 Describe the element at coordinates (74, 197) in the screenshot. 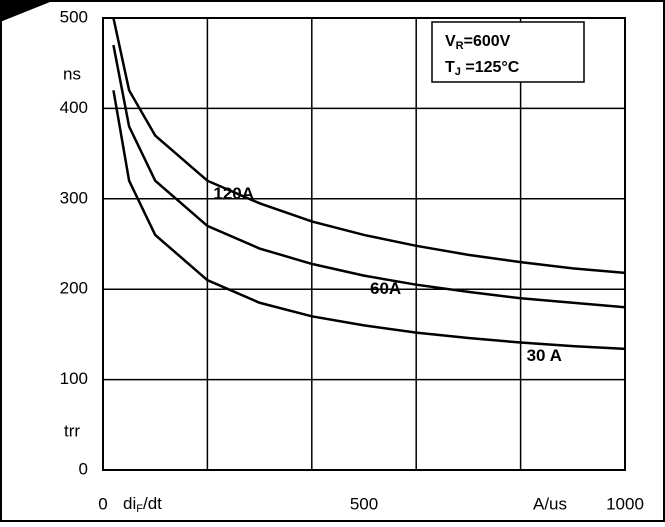

I see `y-tick-label: 300` at that location.